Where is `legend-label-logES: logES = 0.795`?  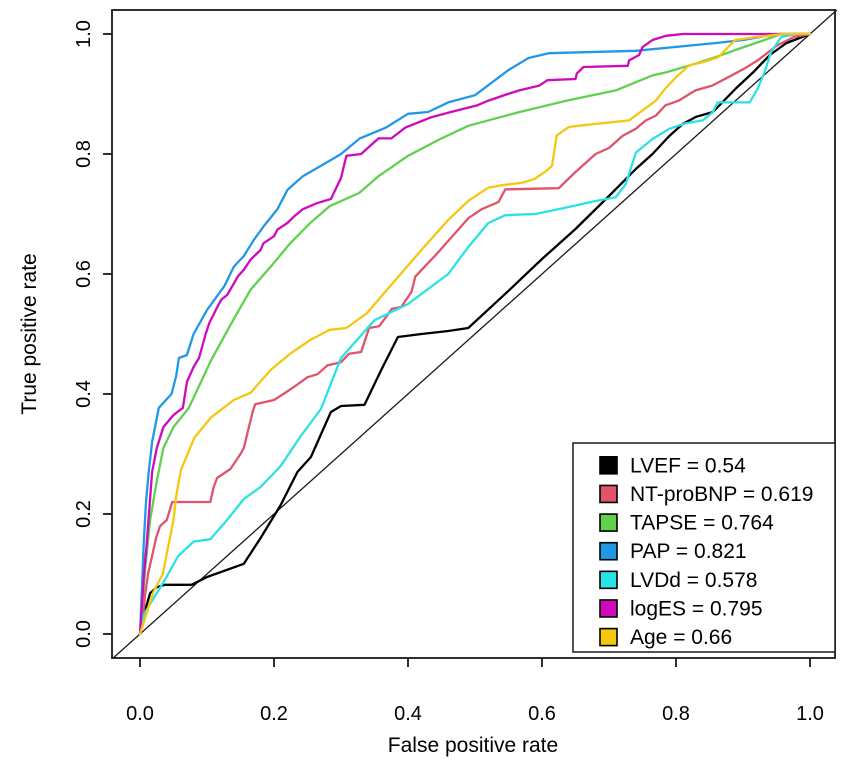
legend-label-logES: logES = 0.795 is located at coordinates (696, 608).